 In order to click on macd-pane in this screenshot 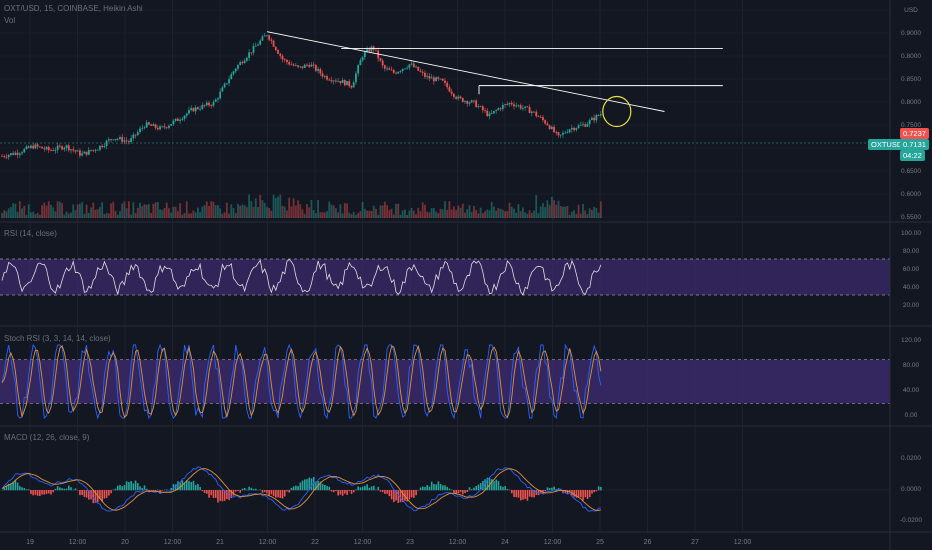, I will do `click(445, 489)`.